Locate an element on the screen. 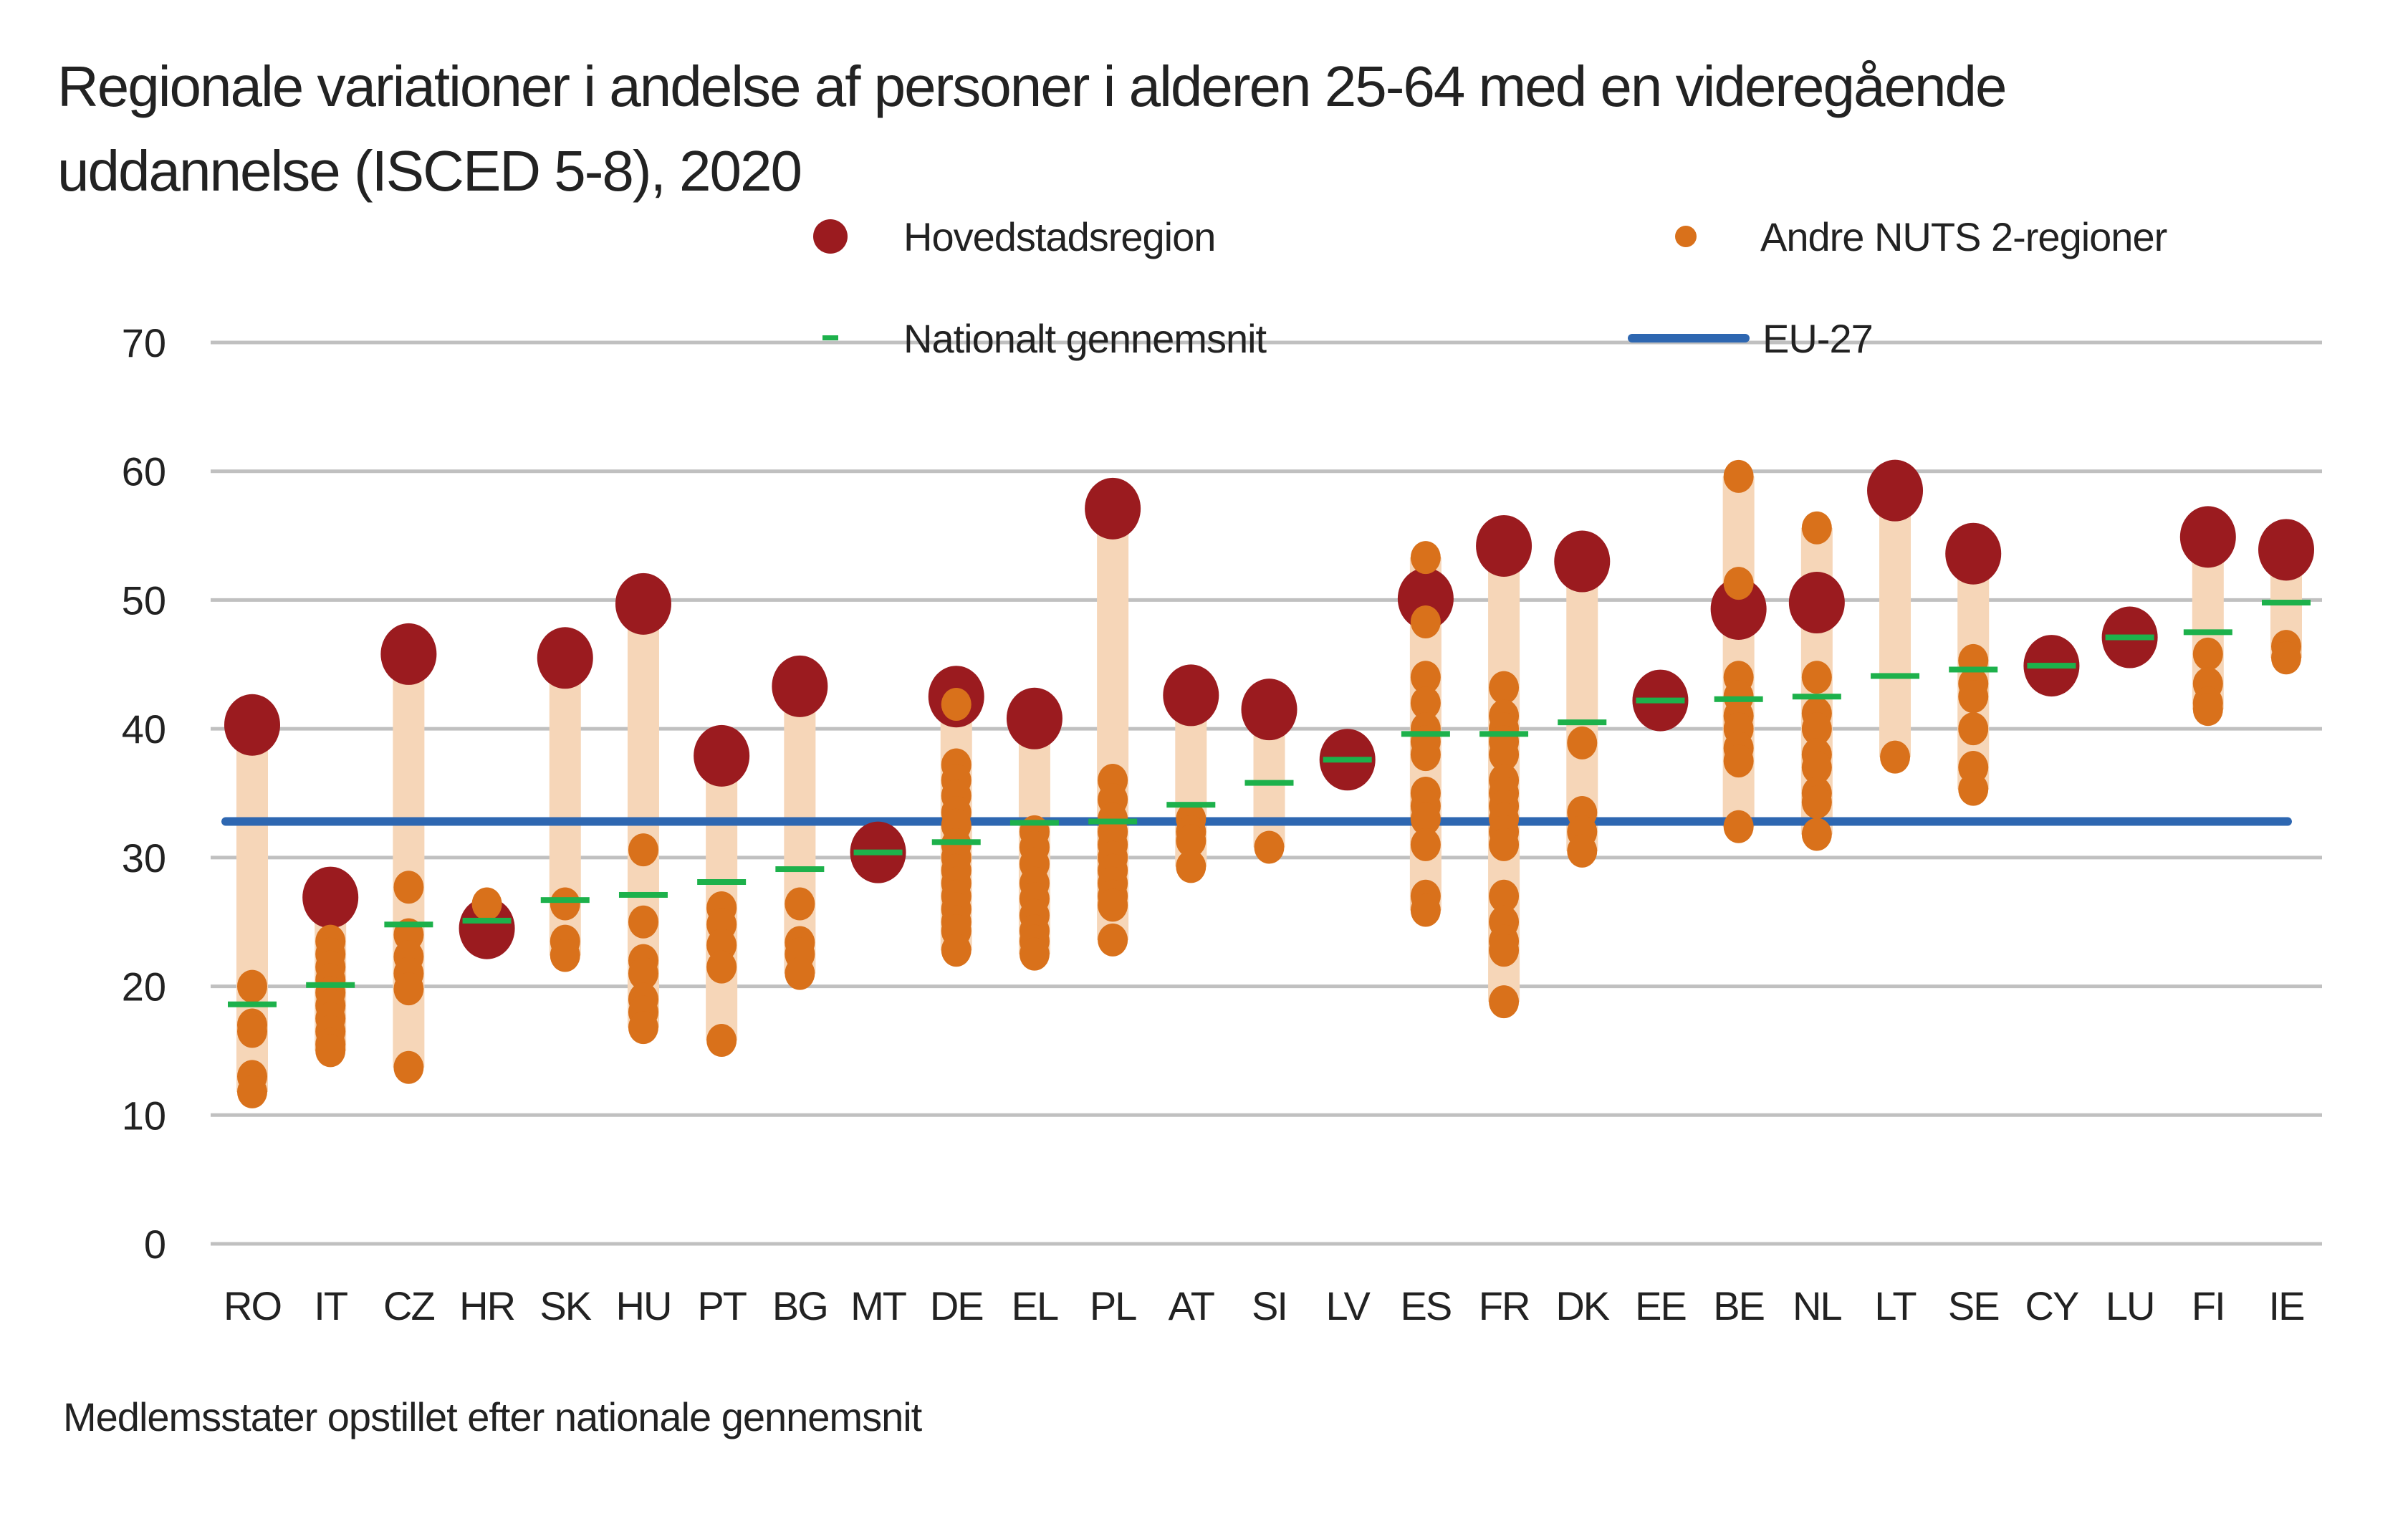 The height and width of the screenshot is (1524, 2408). national-average-SI is located at coordinates (1269, 783).